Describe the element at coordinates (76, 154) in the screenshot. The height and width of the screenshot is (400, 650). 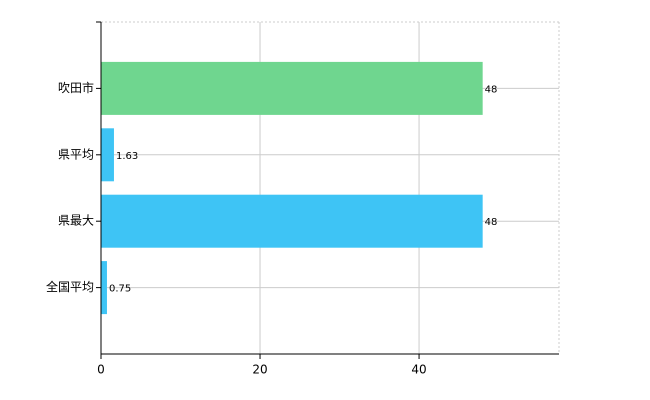
I see `y-tick-label: 県平均` at that location.